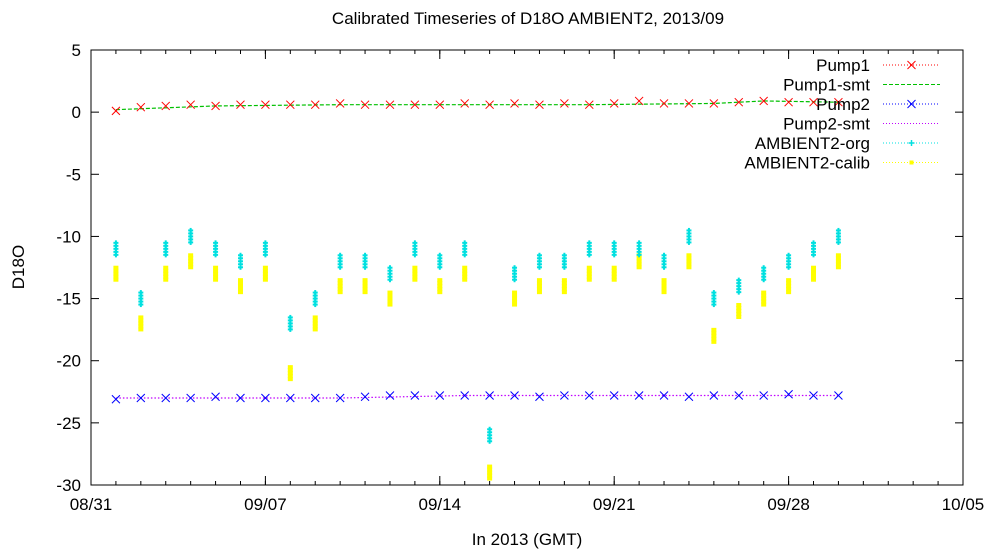 The height and width of the screenshot is (559, 998). Describe the element at coordinates (826, 124) in the screenshot. I see `legend-label: Pump2-smt` at that location.